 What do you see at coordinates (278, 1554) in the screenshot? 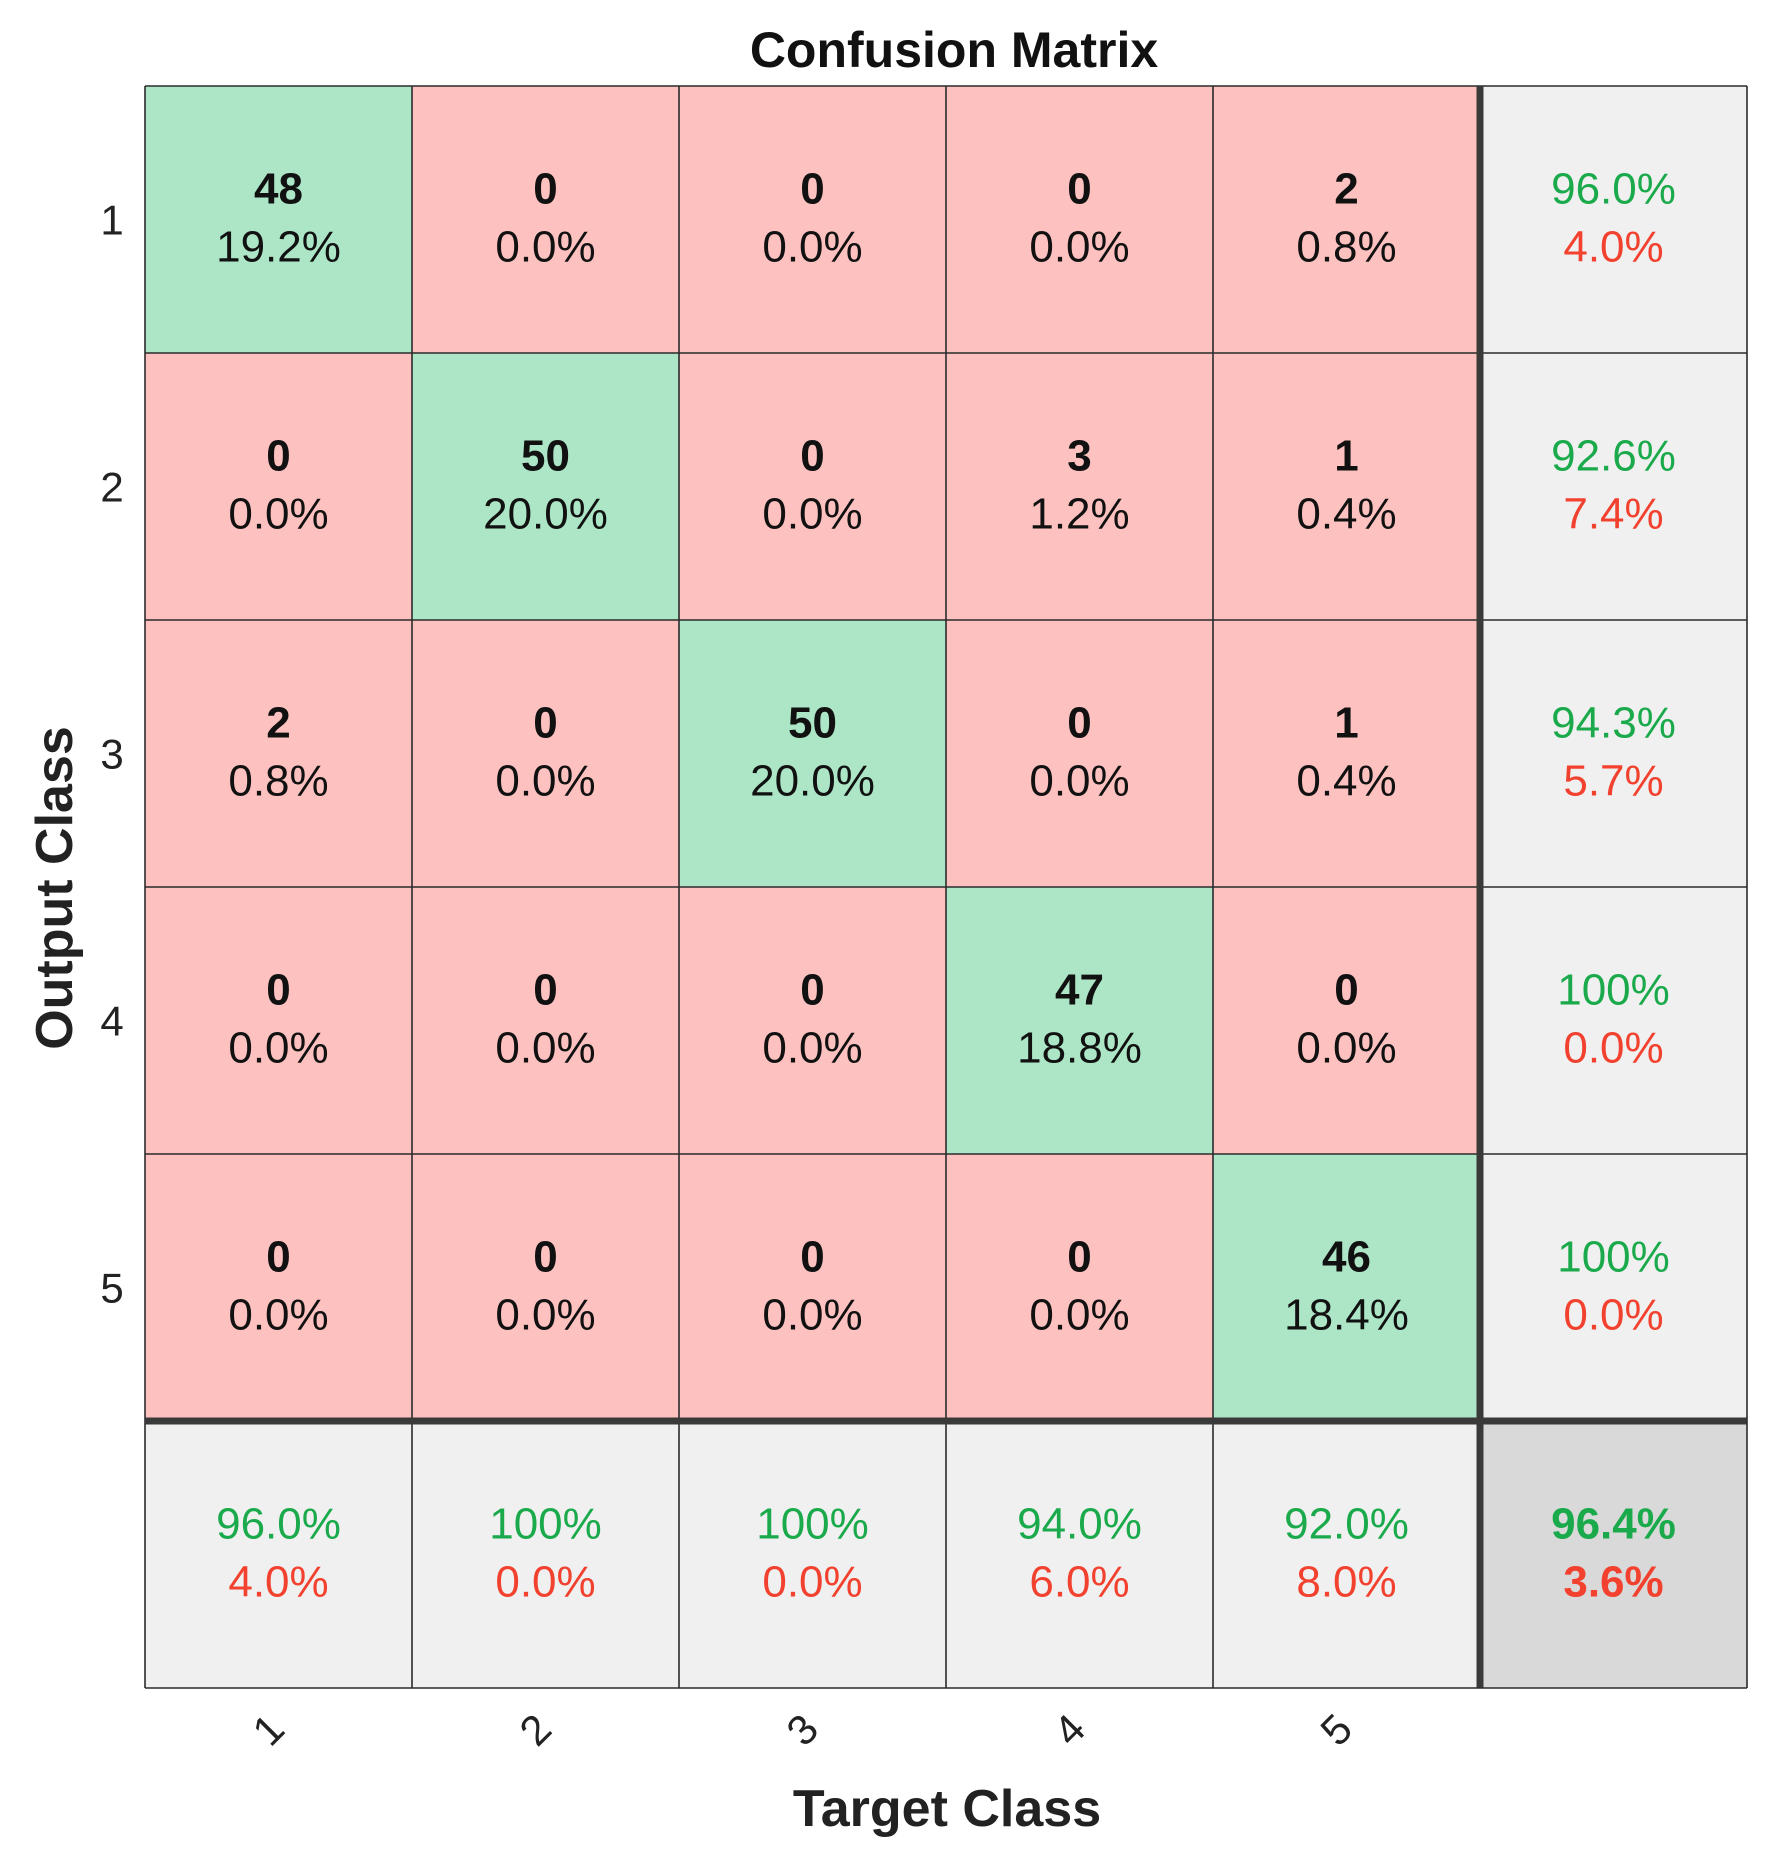
I see `column-summary-cell: 96.0% 4.0%` at bounding box center [278, 1554].